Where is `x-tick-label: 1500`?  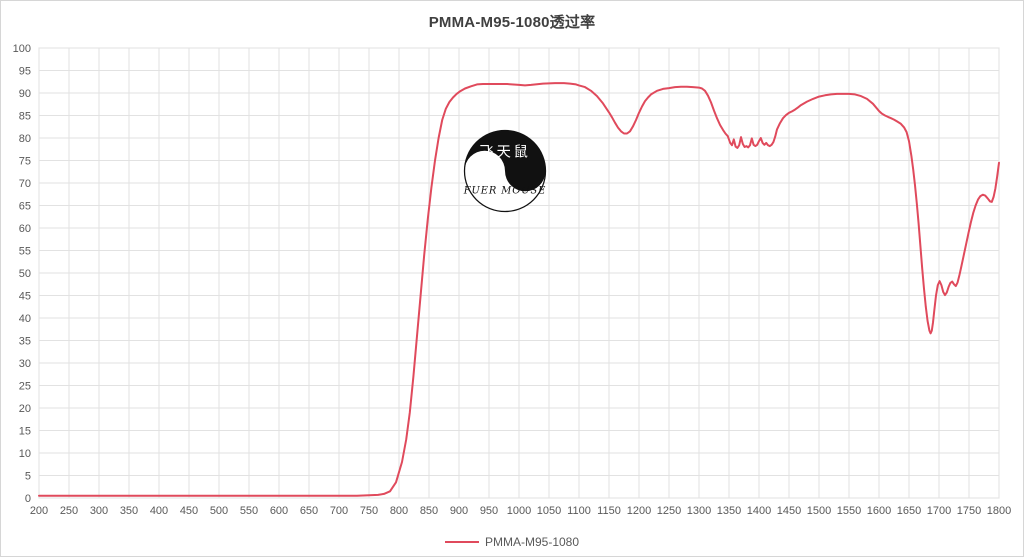 x-tick-label: 1500 is located at coordinates (819, 511).